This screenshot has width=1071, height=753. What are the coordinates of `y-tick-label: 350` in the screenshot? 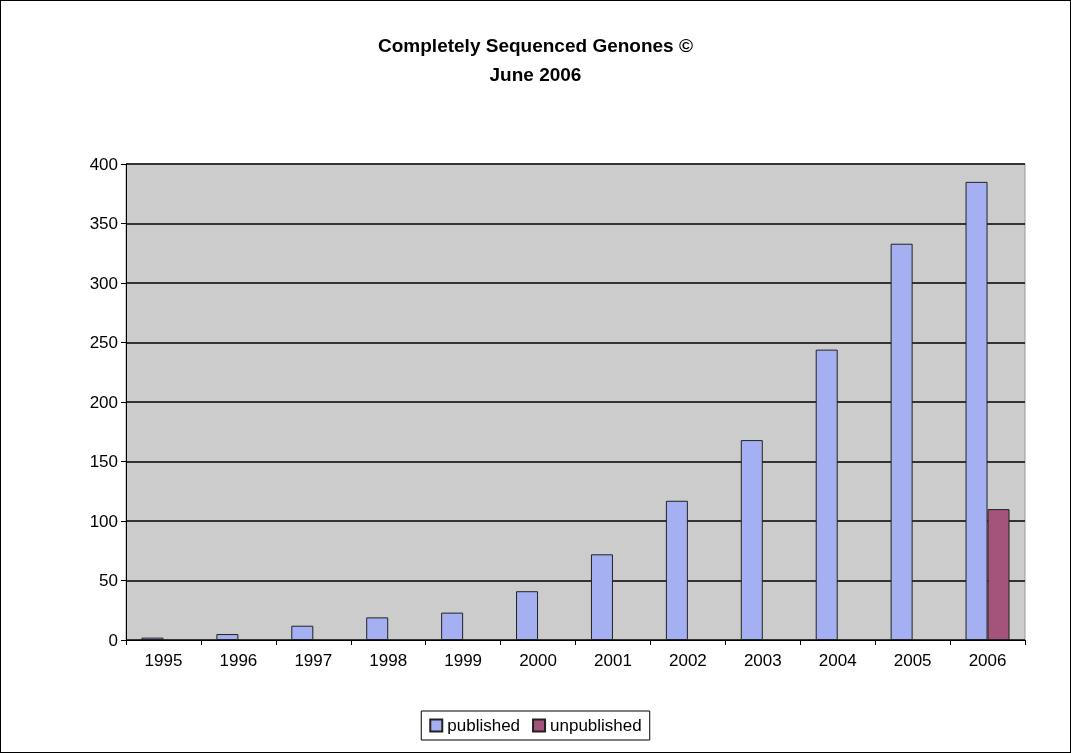 It's located at (103, 223).